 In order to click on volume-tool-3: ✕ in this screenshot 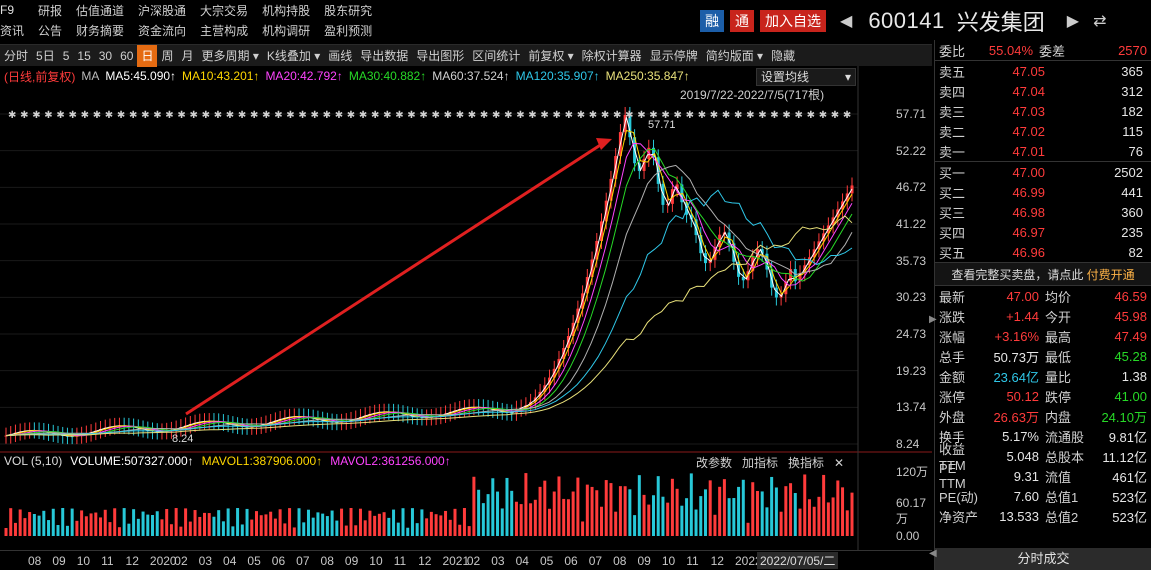, I will do `click(839, 462)`.